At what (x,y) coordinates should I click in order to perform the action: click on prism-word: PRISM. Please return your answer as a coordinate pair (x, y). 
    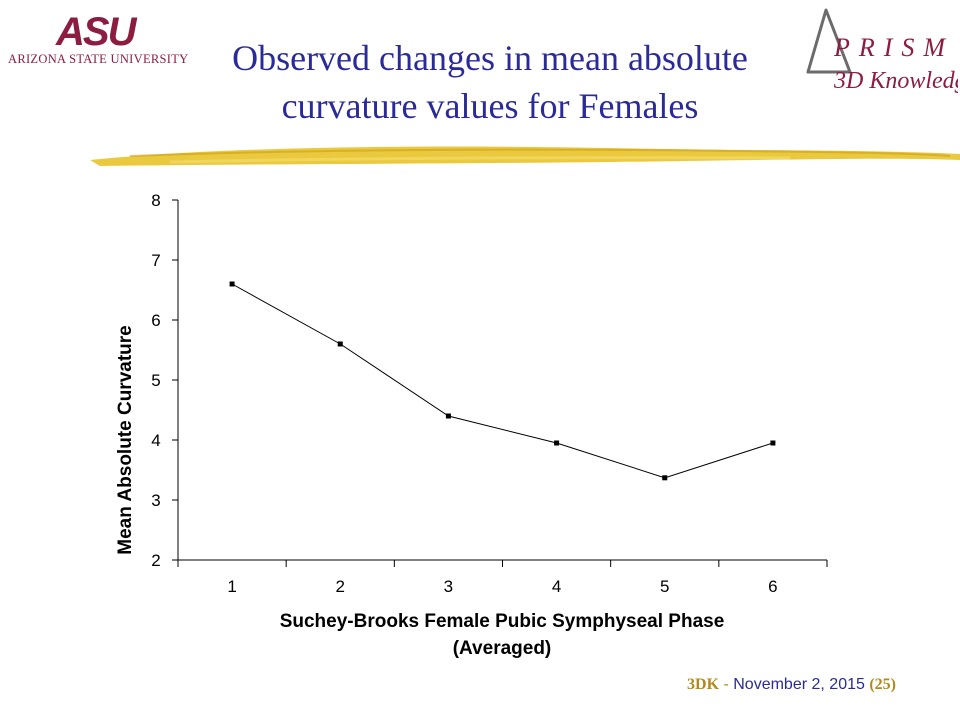
    Looking at the image, I should click on (893, 47).